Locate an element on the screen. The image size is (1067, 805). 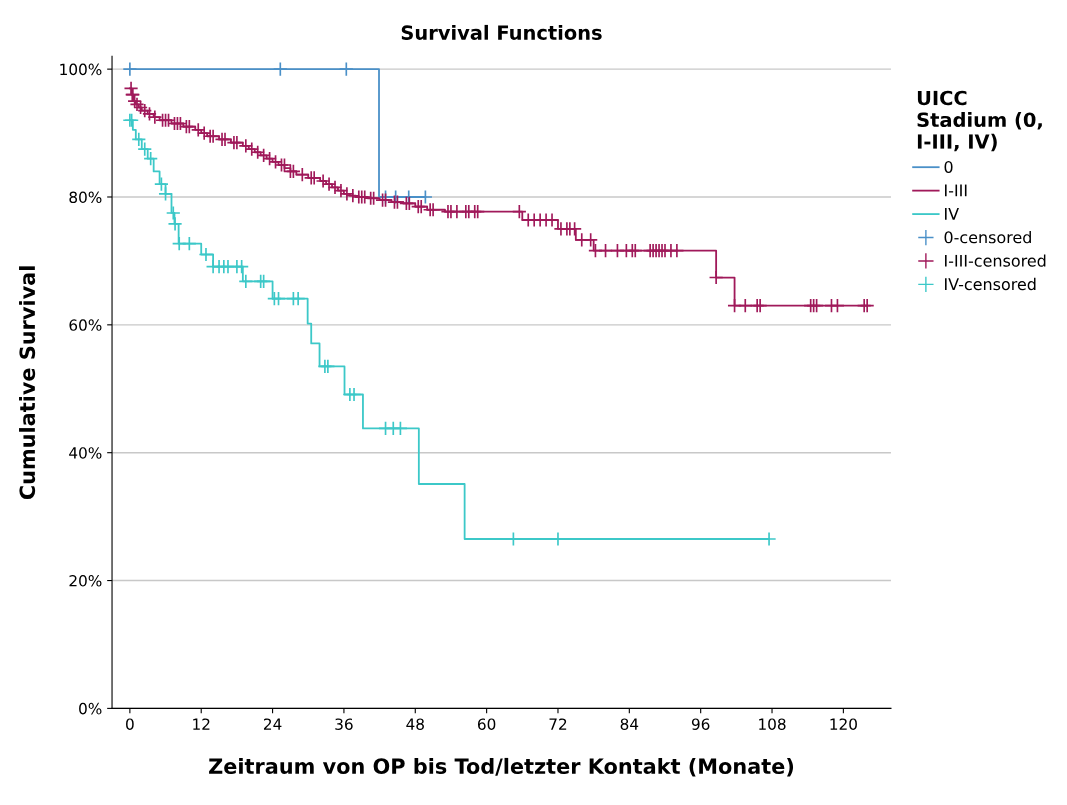
legend-label: IV is located at coordinates (952, 214).